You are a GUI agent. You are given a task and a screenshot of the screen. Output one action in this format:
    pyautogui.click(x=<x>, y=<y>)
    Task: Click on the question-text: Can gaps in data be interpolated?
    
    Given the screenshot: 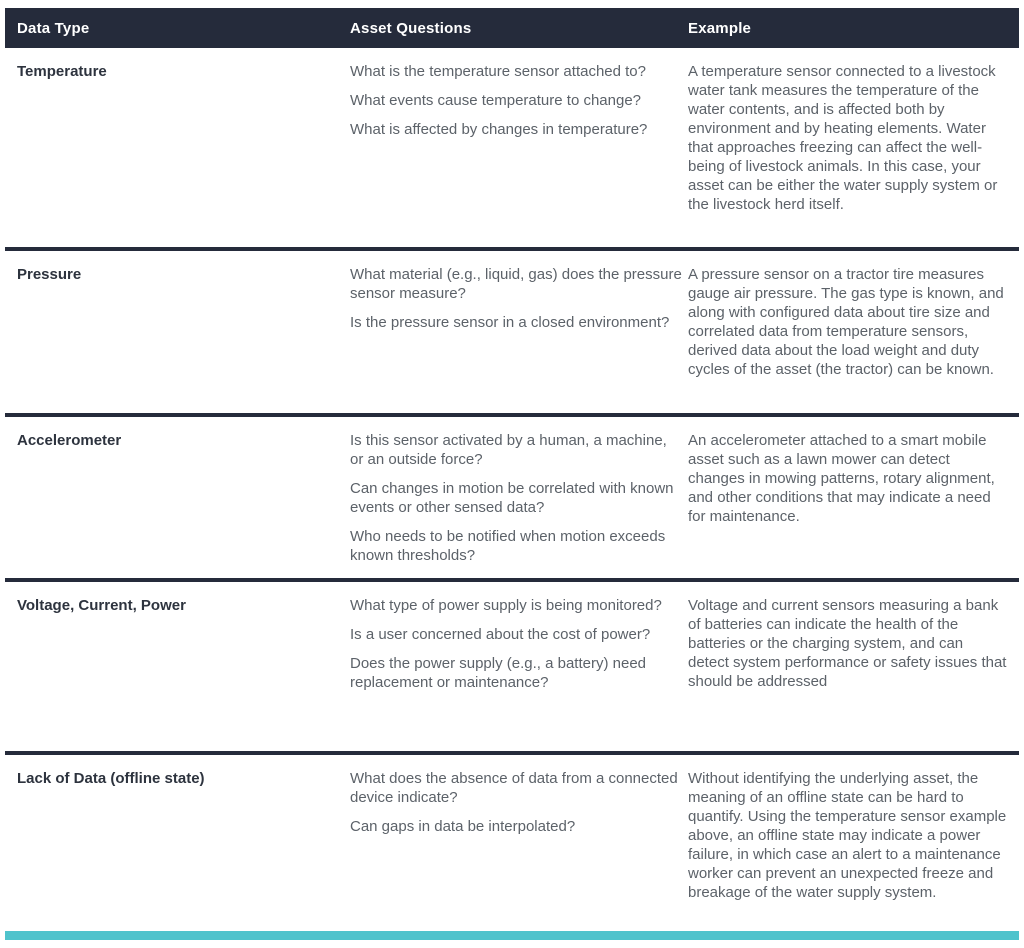 What is the action you would take?
    pyautogui.click(x=463, y=826)
    